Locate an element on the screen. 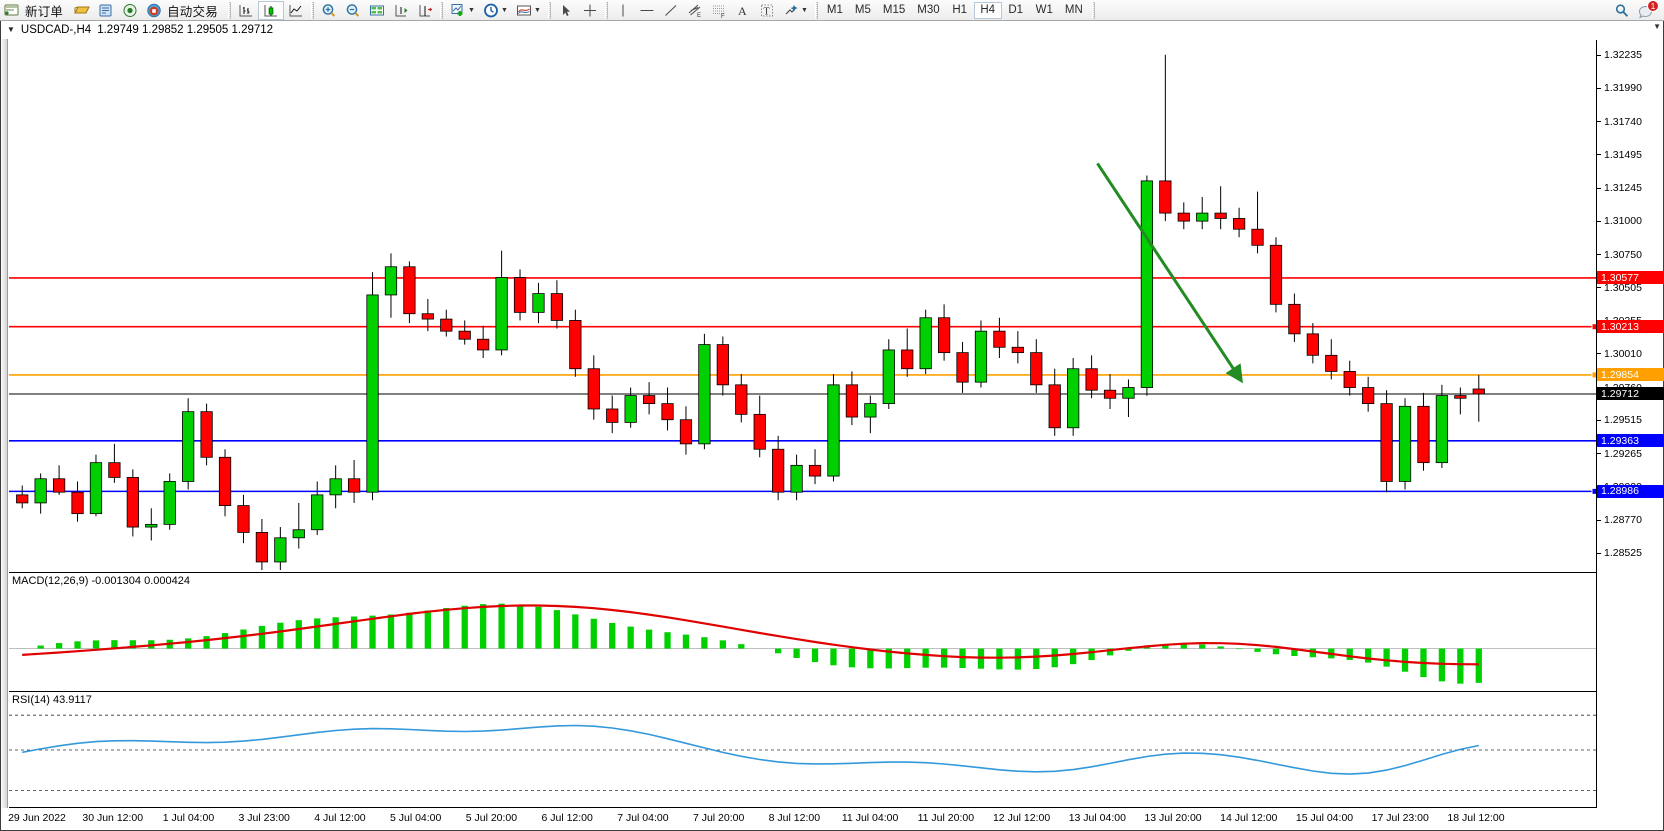  time-tick-label: 29 Jun 2022 is located at coordinates (37, 818).